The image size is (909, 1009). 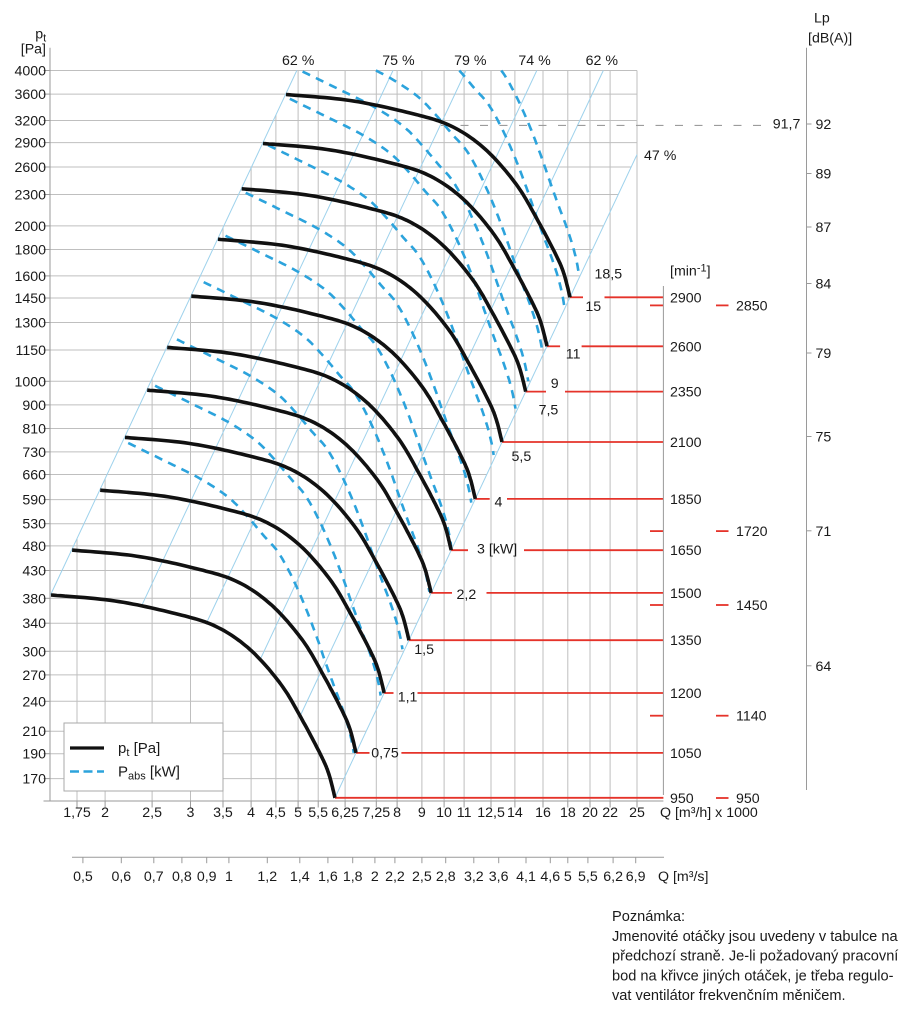 I want to click on svg-text: 1150, so click(x=30, y=351).